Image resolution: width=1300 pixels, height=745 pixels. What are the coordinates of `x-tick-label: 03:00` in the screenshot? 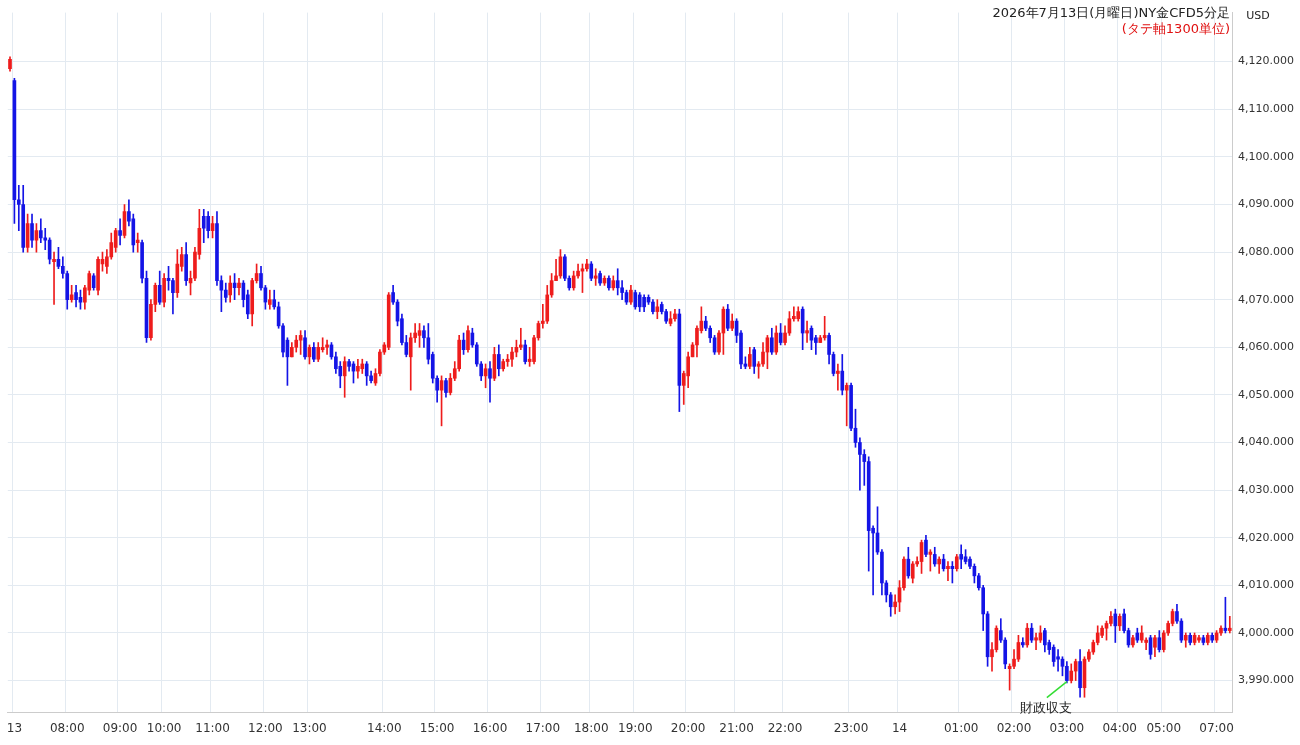 It's located at (1067, 728).